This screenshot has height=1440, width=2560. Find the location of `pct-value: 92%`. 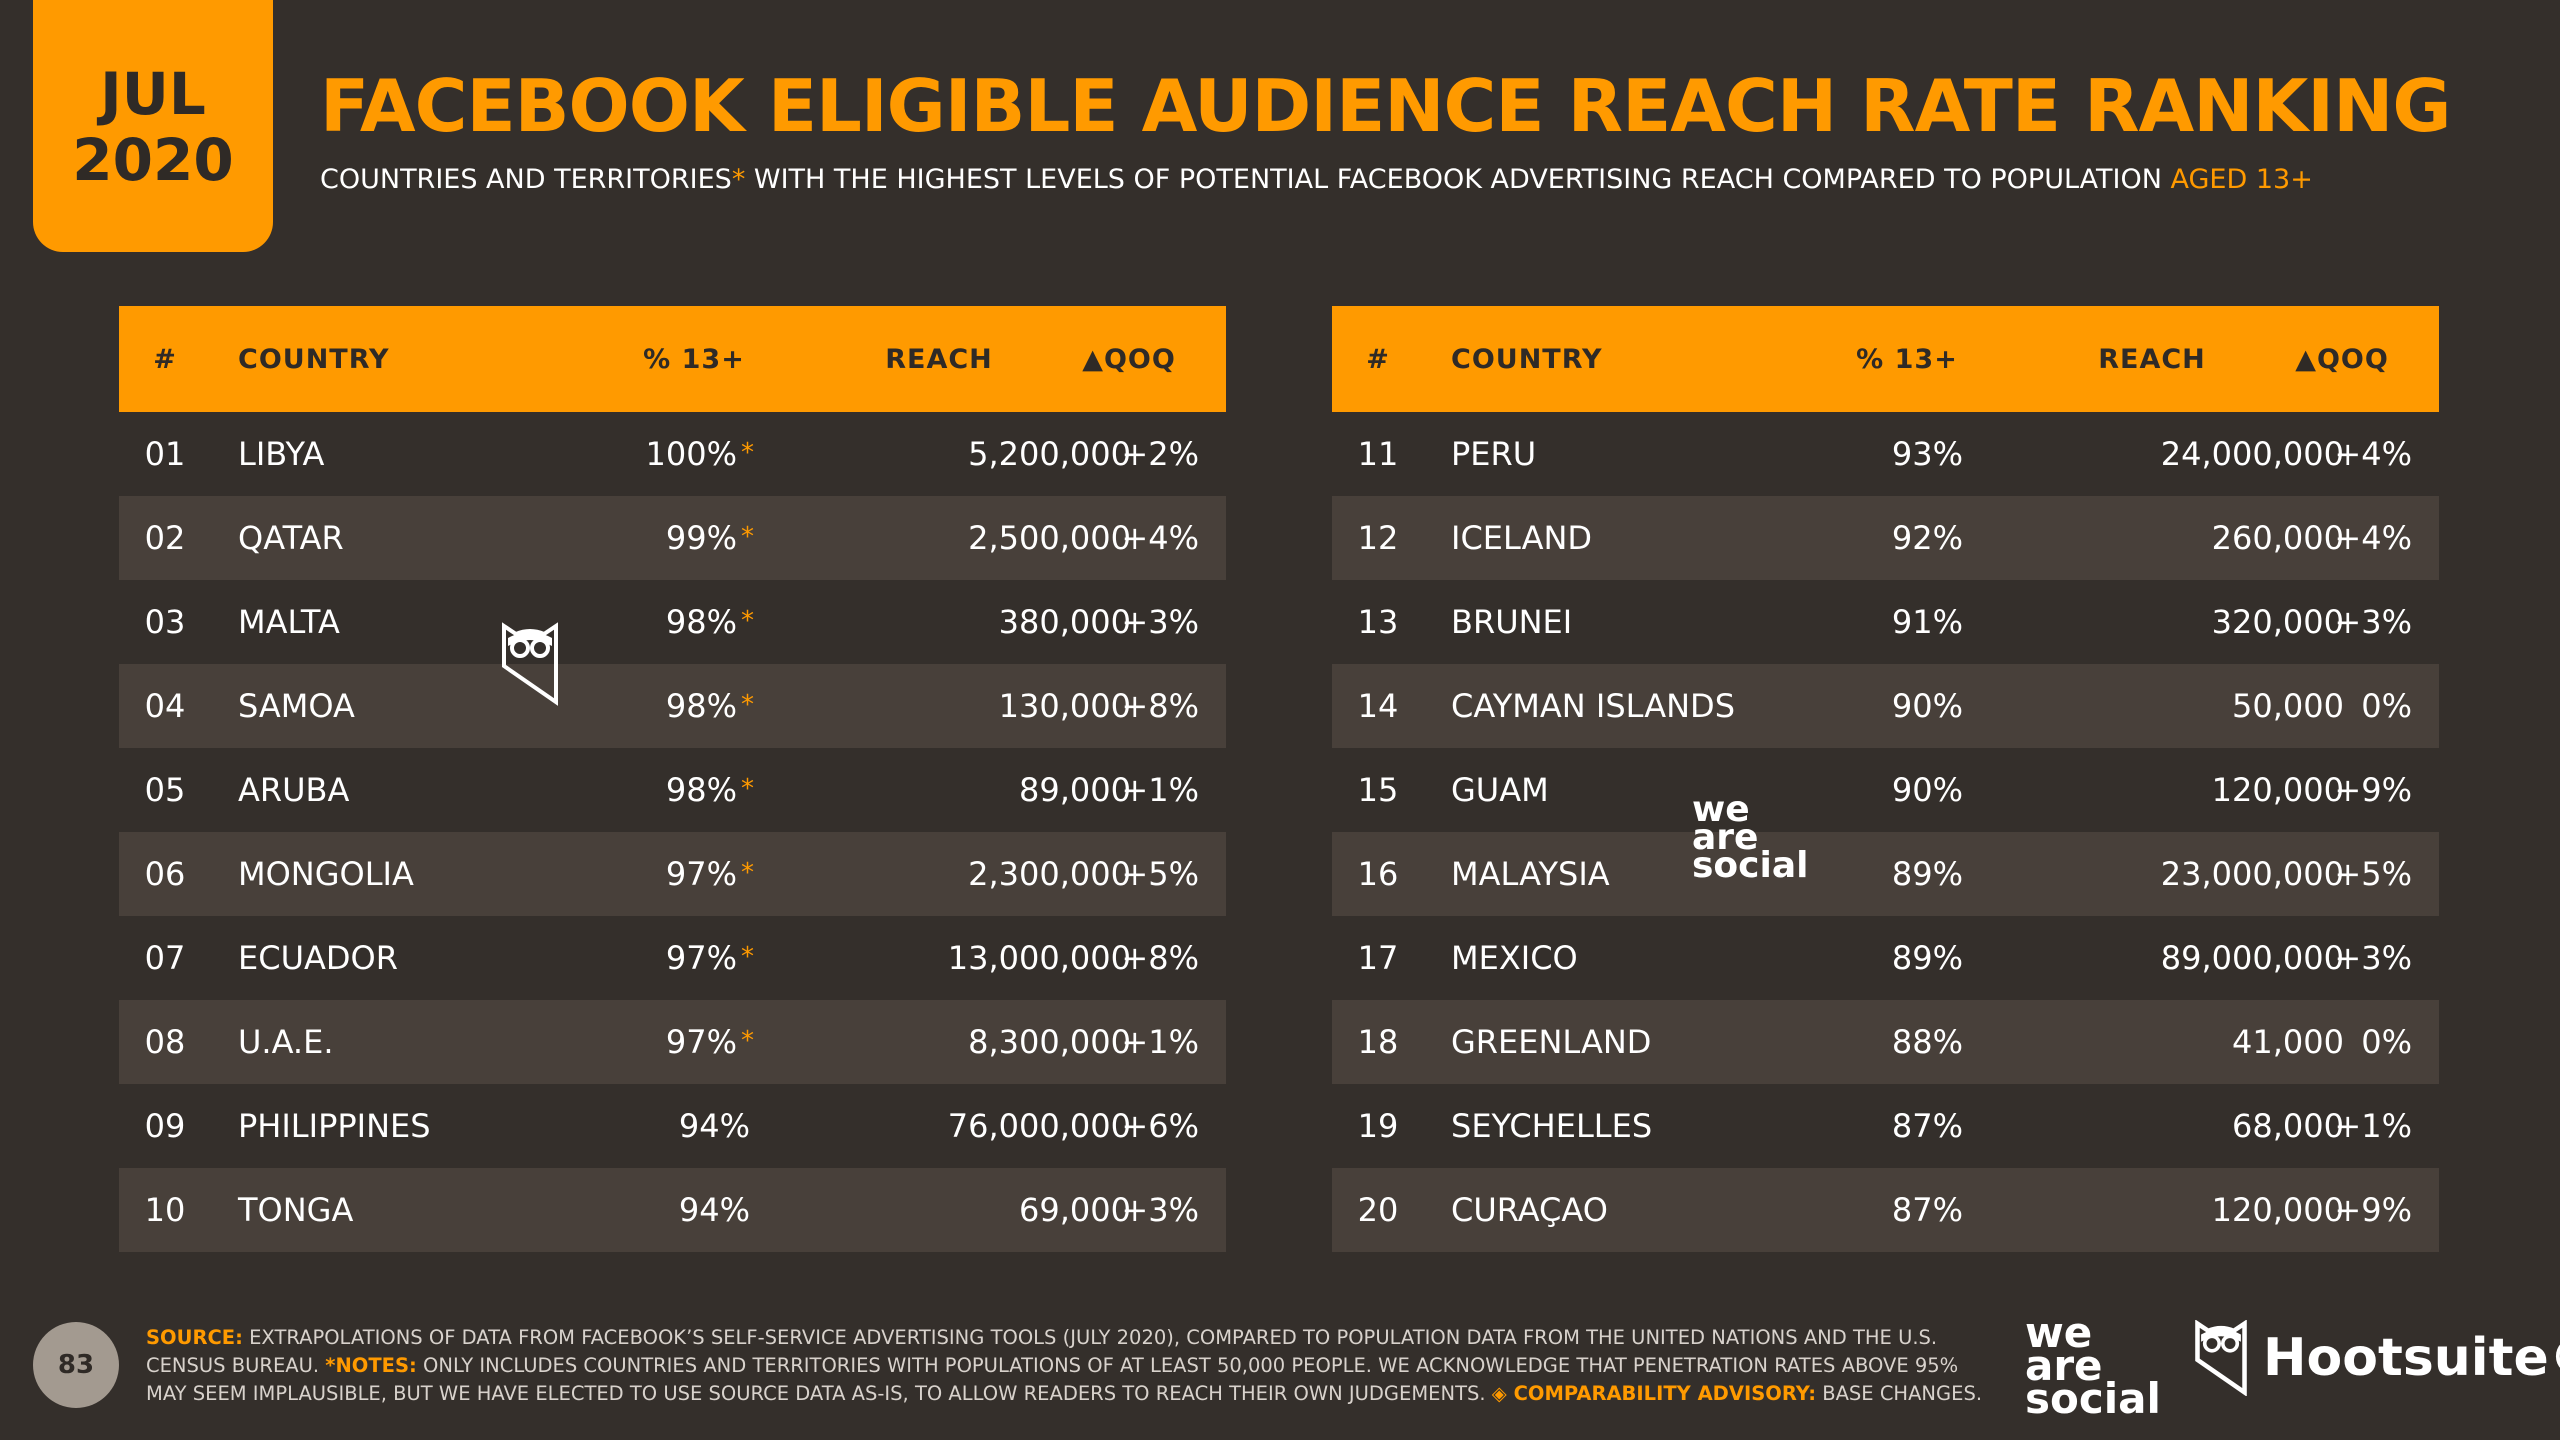

pct-value: 92% is located at coordinates (1927, 538).